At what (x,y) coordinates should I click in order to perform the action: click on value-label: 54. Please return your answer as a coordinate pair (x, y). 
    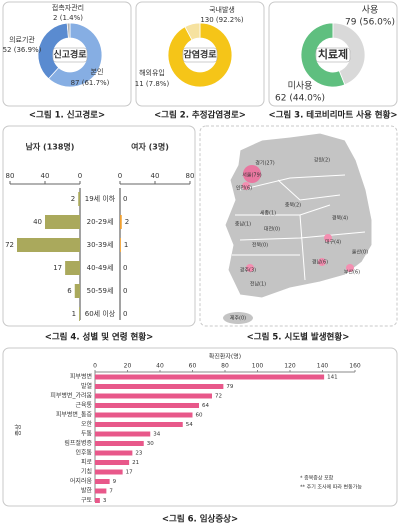
    Looking at the image, I should click on (189, 425).